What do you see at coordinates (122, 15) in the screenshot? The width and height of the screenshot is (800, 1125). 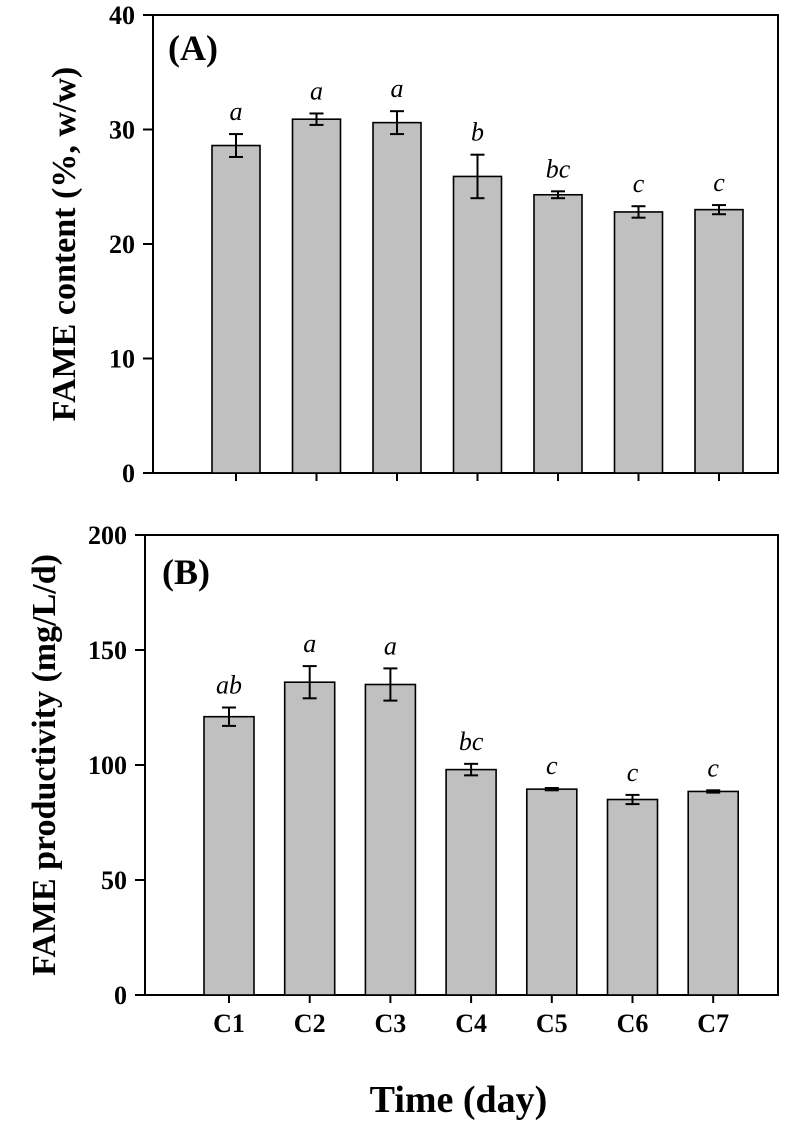 I see `y-tick-label-a: 40` at bounding box center [122, 15].